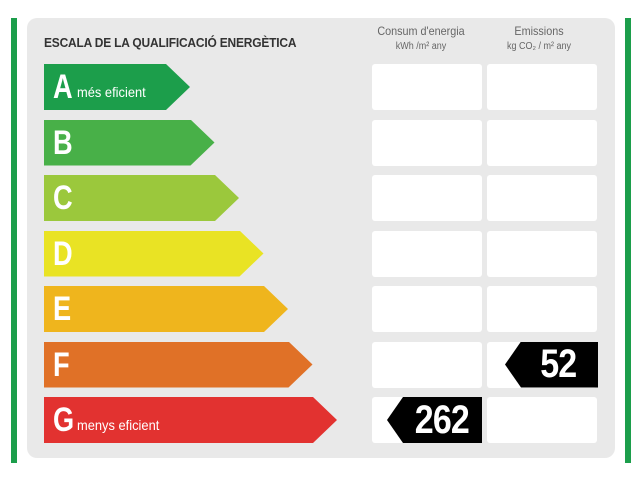 This screenshot has width=640, height=480. What do you see at coordinates (558, 364) in the screenshot?
I see `emissions-value: 52` at bounding box center [558, 364].